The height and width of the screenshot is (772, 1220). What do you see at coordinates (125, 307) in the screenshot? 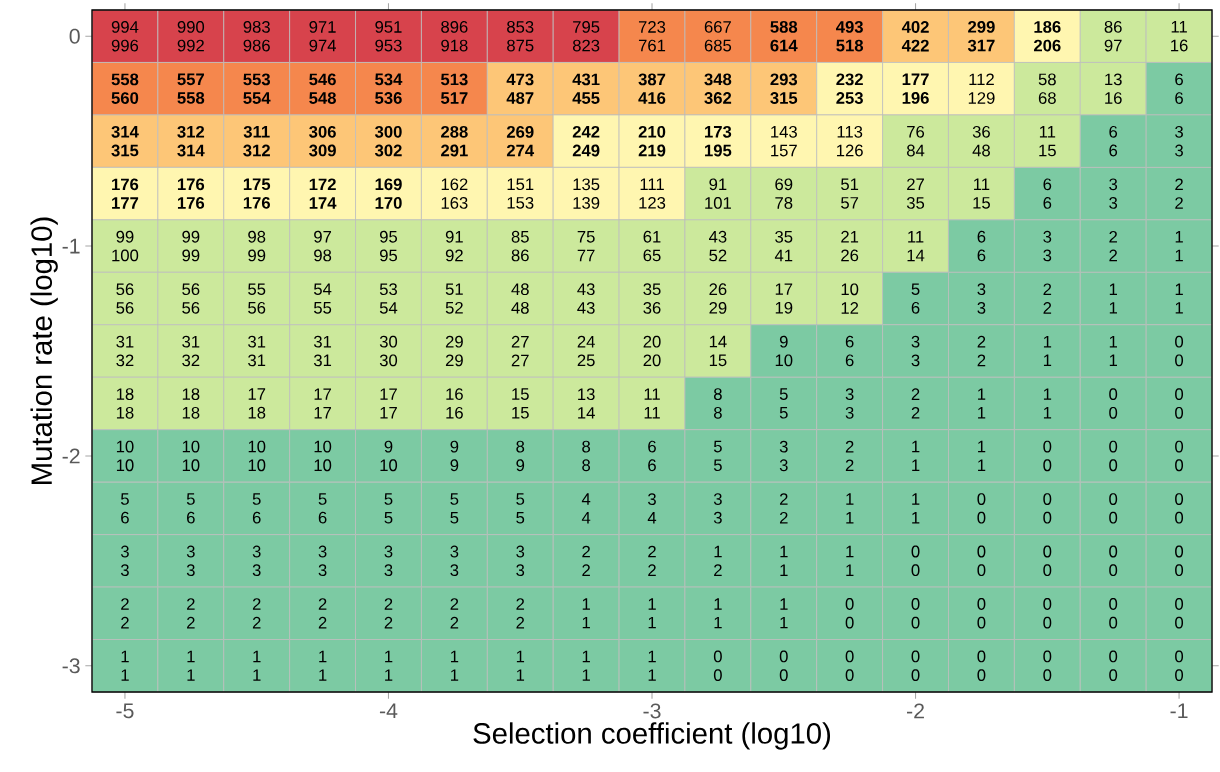
I see `text: 56` at bounding box center [125, 307].